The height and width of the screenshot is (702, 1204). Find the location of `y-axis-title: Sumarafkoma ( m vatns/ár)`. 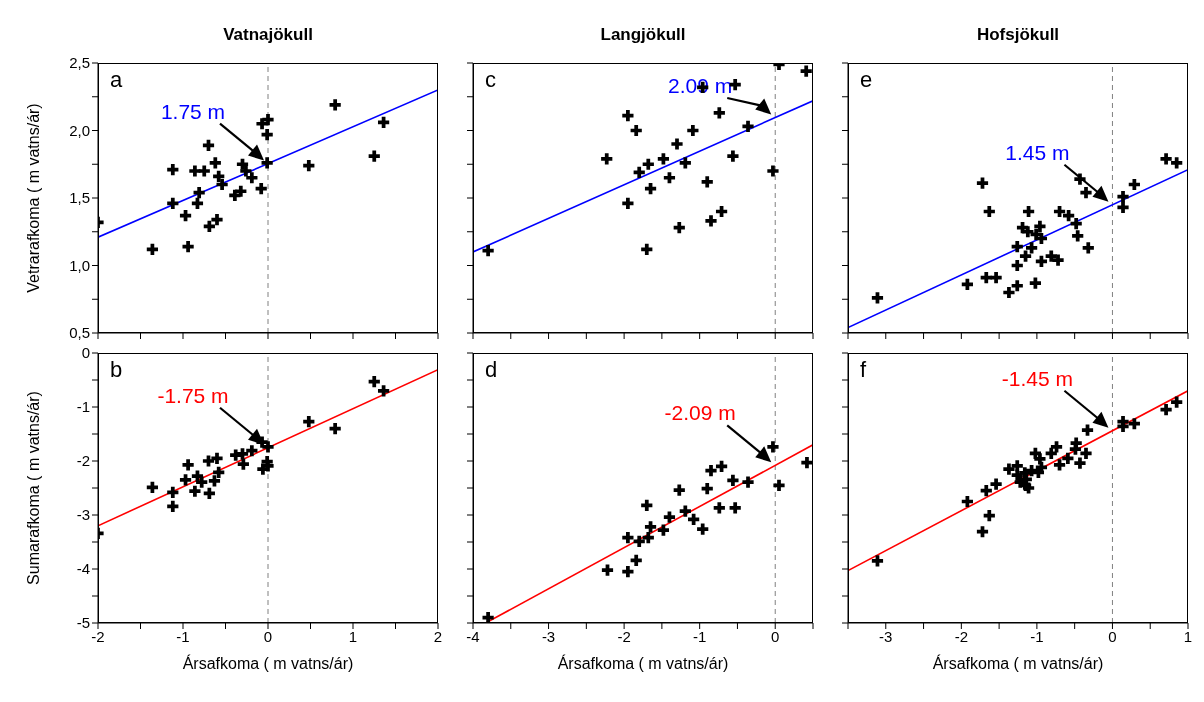

y-axis-title: Sumarafkoma ( m vatns/ár) is located at coordinates (34, 488).